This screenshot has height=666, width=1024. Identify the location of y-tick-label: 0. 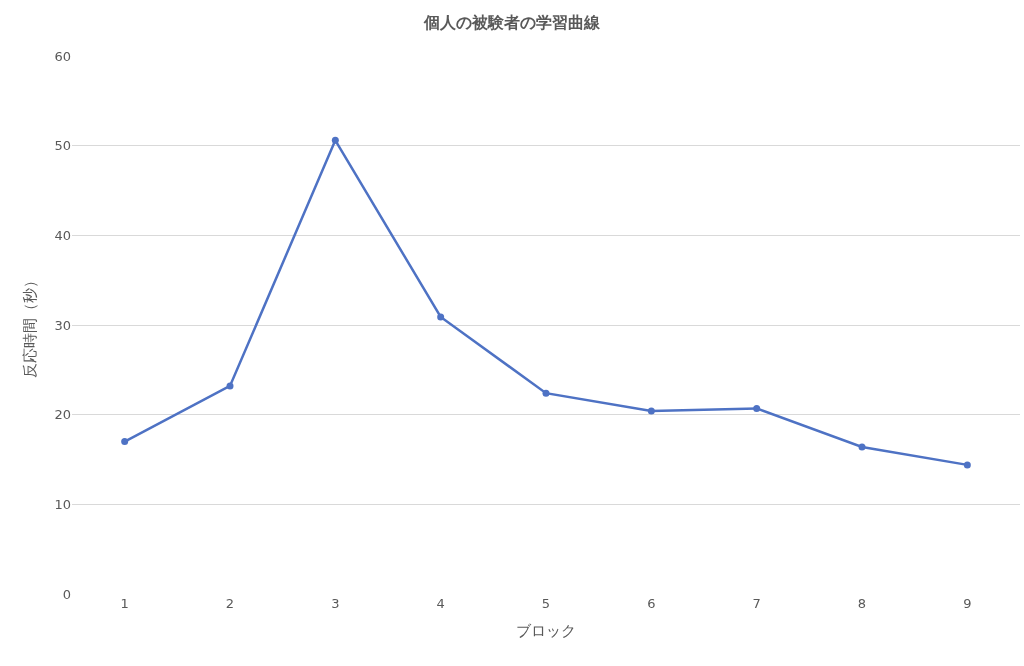
(66, 594).